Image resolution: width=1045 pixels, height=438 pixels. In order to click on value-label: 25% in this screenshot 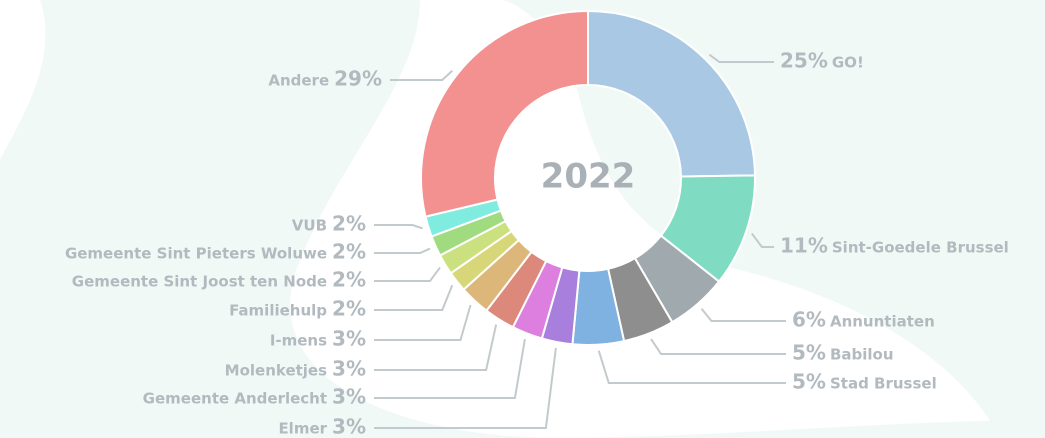, I will do `click(804, 61)`.